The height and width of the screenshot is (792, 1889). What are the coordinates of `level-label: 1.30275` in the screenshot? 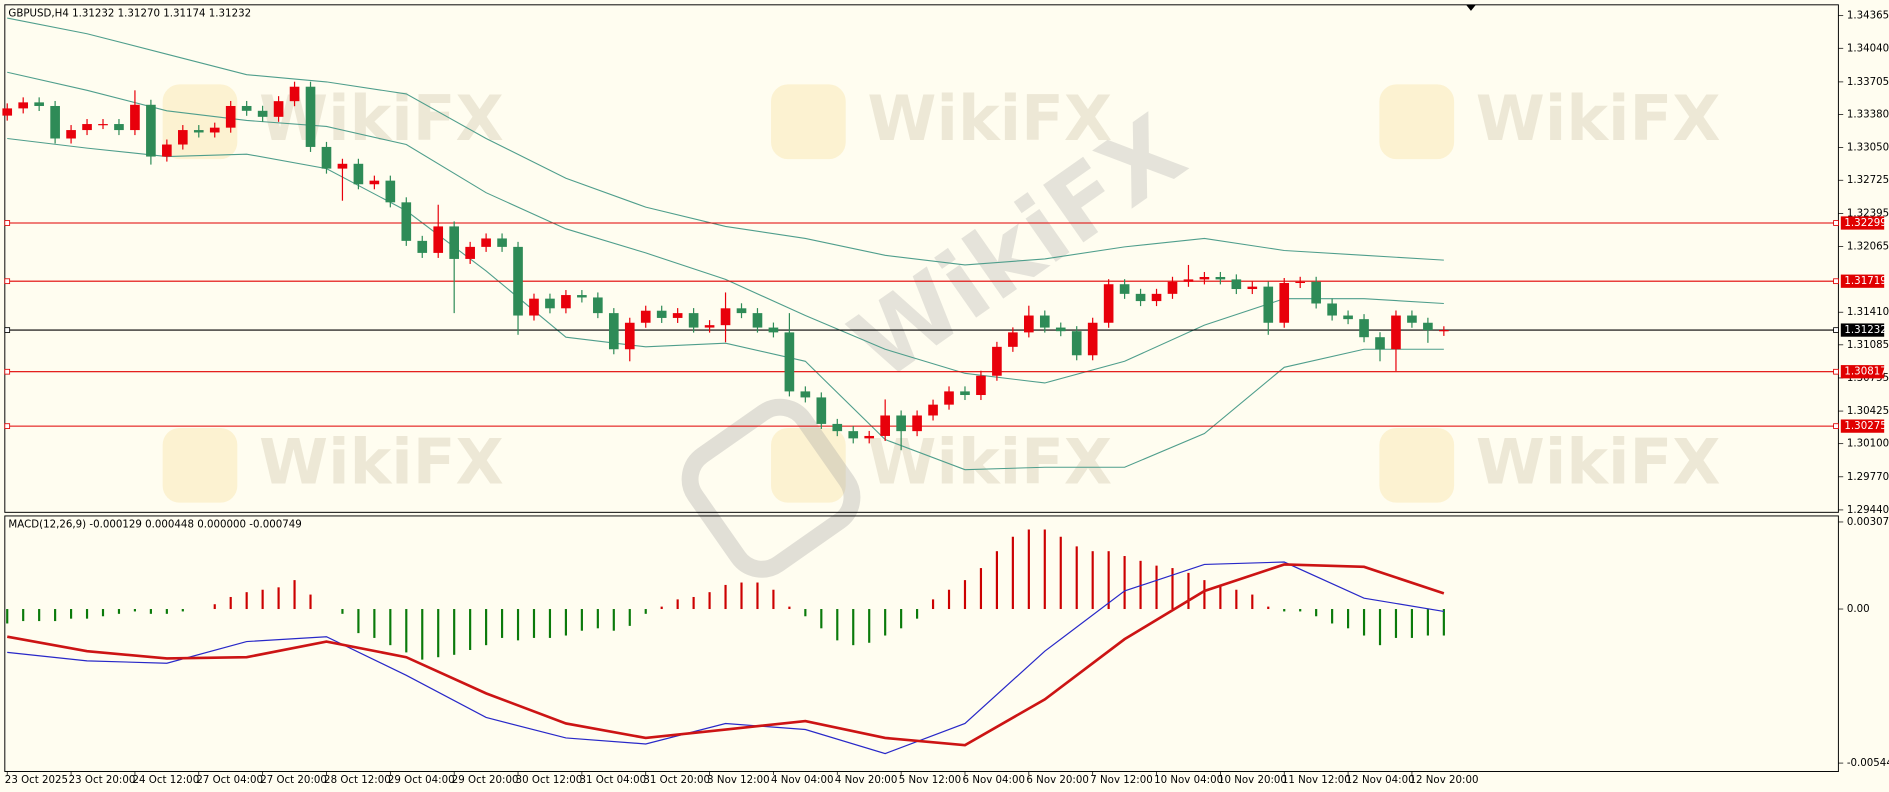 It's located at (1865, 426).